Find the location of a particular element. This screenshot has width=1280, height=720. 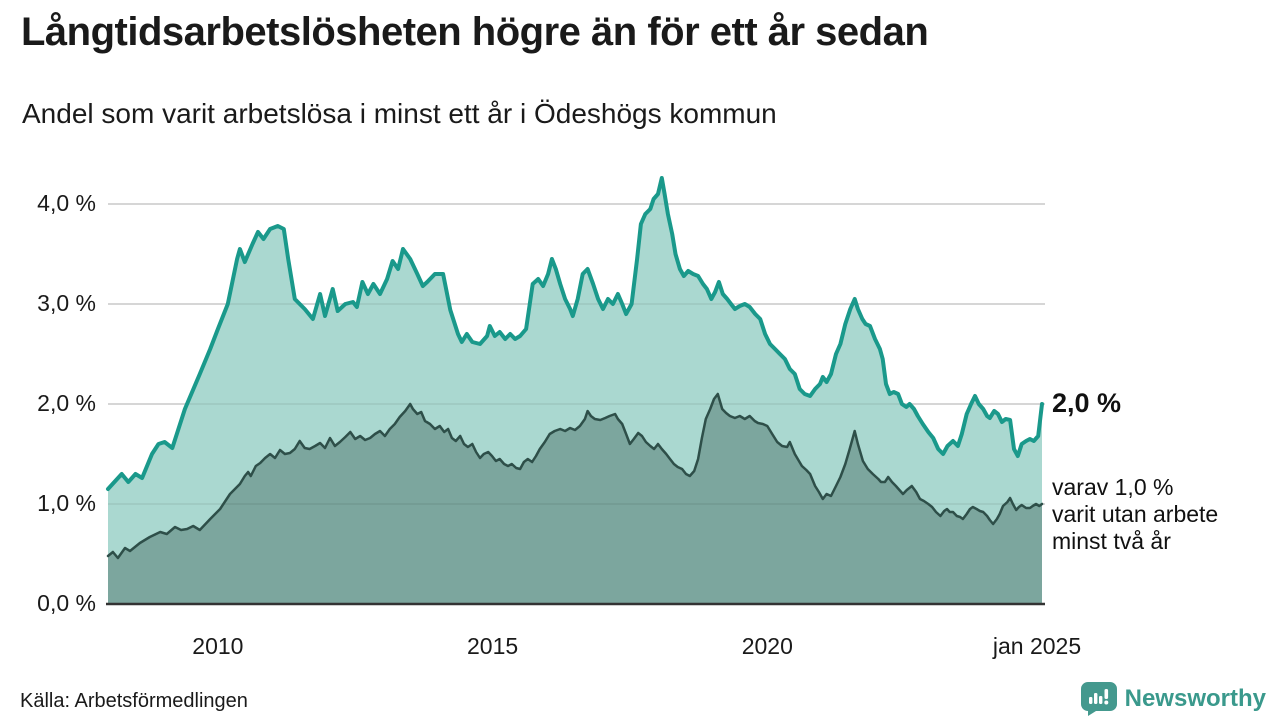

annotation-line: varit utan arbete is located at coordinates (1135, 514).